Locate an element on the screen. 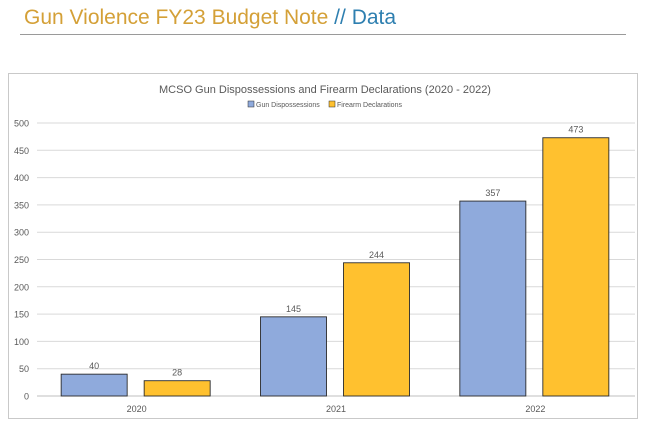 The image size is (648, 432). x-axis: 2020 2021 2022 is located at coordinates (336, 409).